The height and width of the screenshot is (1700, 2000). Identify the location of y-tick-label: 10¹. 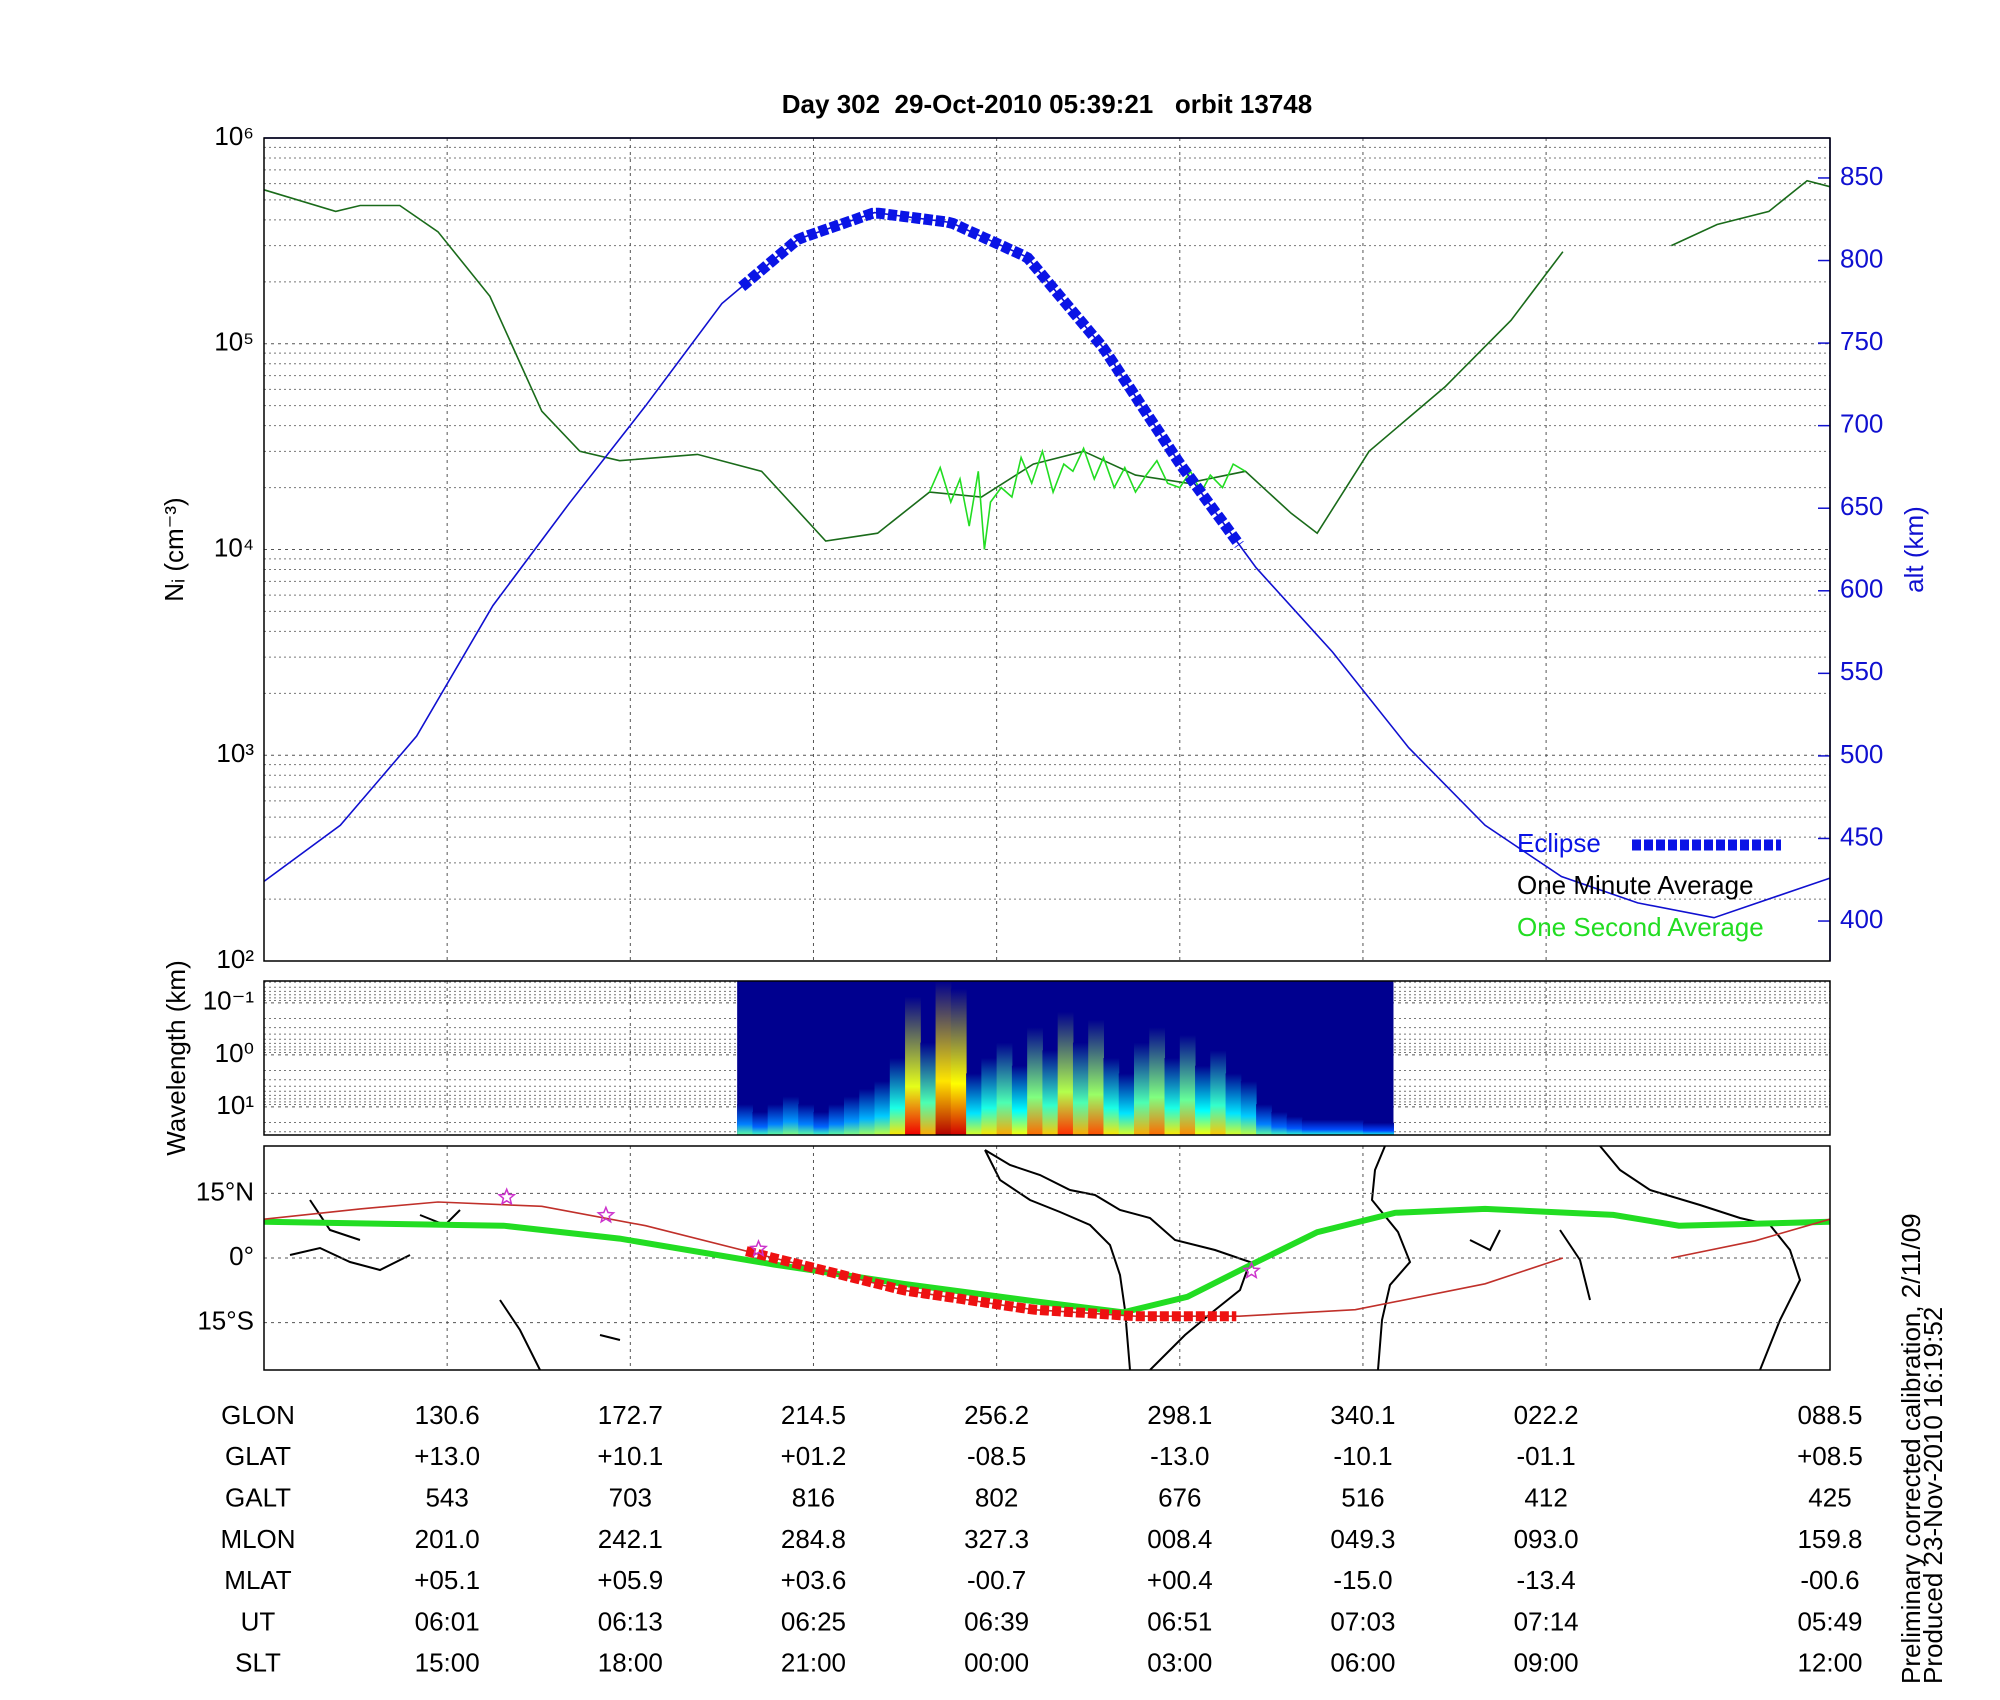
(235, 1105).